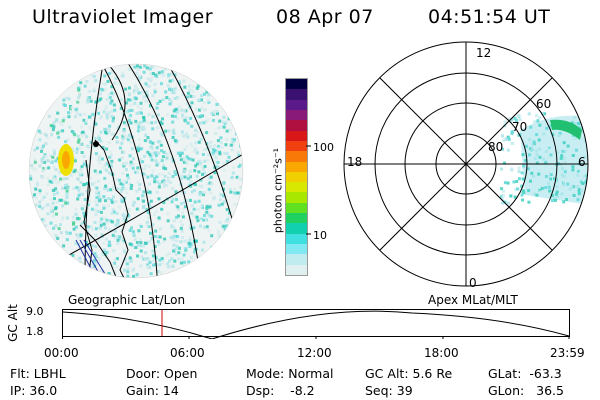 The image size is (600, 400). What do you see at coordinates (484, 53) in the screenshot?
I see `mlt-label-12: 12` at bounding box center [484, 53].